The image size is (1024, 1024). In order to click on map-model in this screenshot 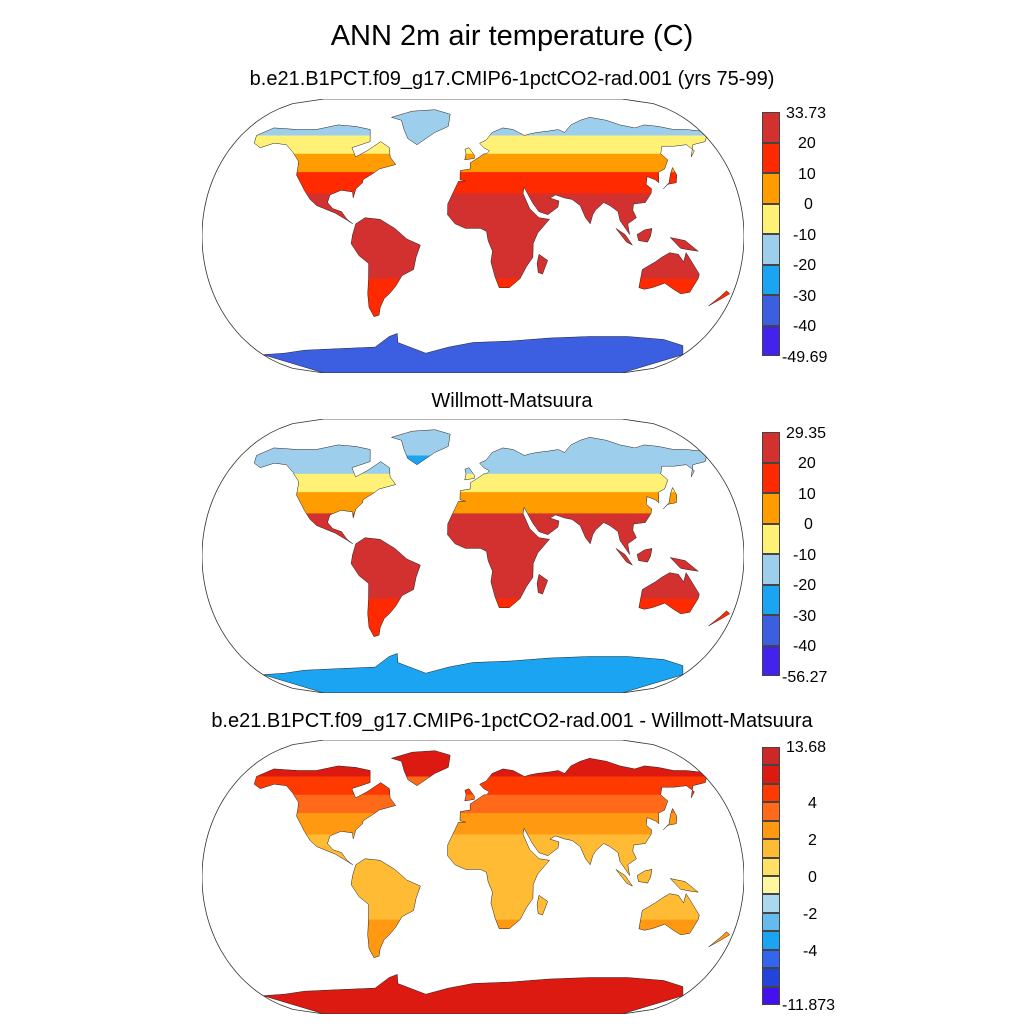, I will do `click(473, 236)`.